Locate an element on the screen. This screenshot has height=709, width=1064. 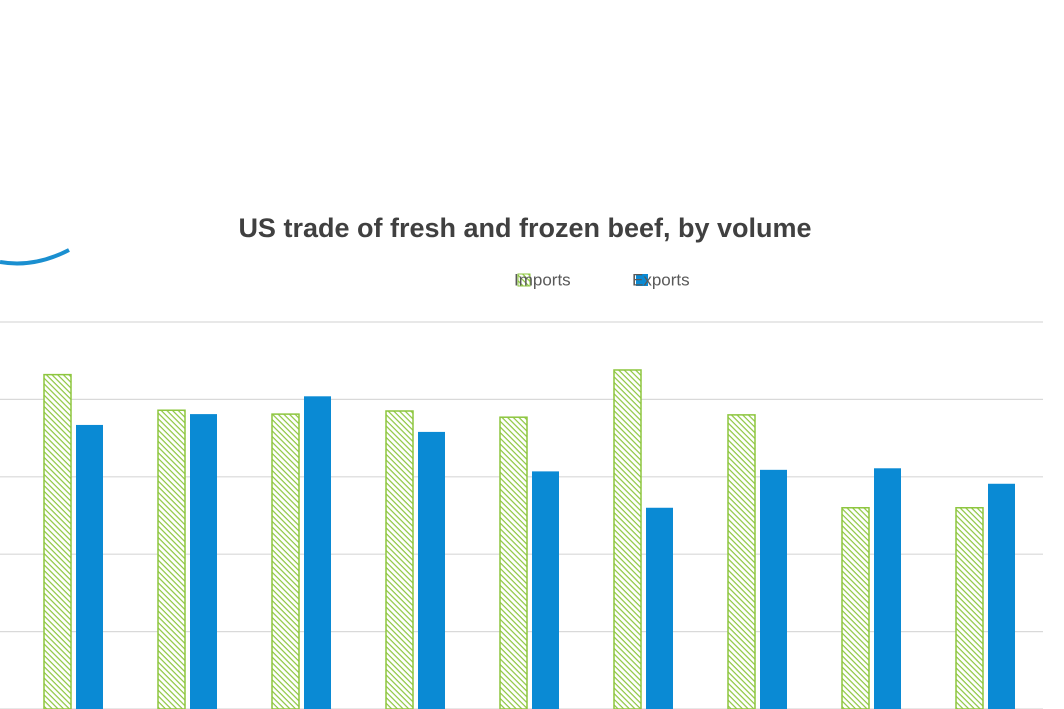
logo-swoosh is located at coordinates (35, 257).